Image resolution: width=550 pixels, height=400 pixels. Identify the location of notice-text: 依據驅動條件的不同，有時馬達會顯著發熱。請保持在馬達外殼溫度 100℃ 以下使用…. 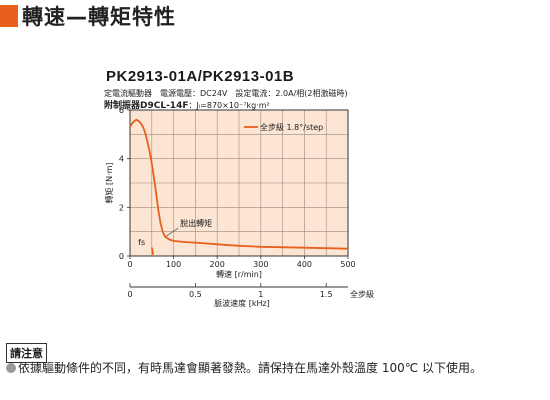
(250, 368).